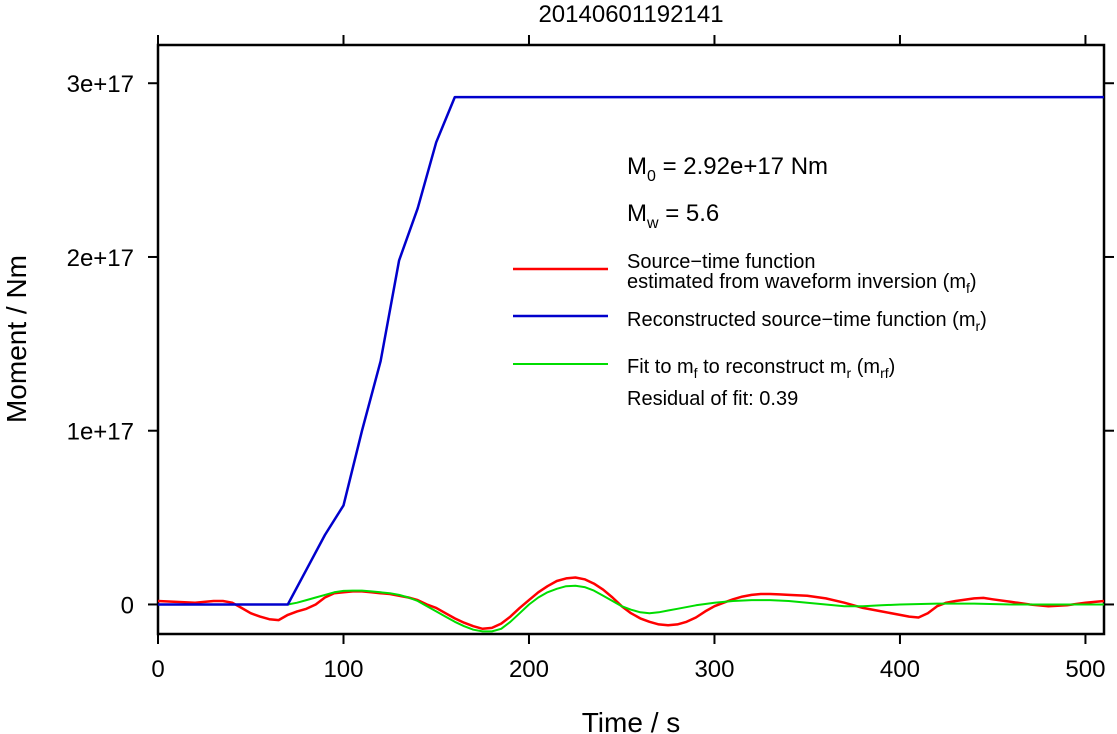 This screenshot has height=734, width=1117. I want to click on legend-text: estimated from waveform inversion (m, so click(796, 282).